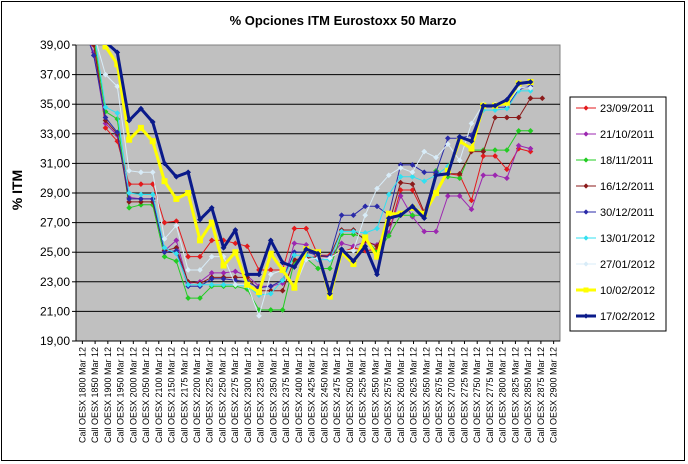 Image resolution: width=688 pixels, height=464 pixels. I want to click on legend-label: 10/02/2012, so click(627, 291).